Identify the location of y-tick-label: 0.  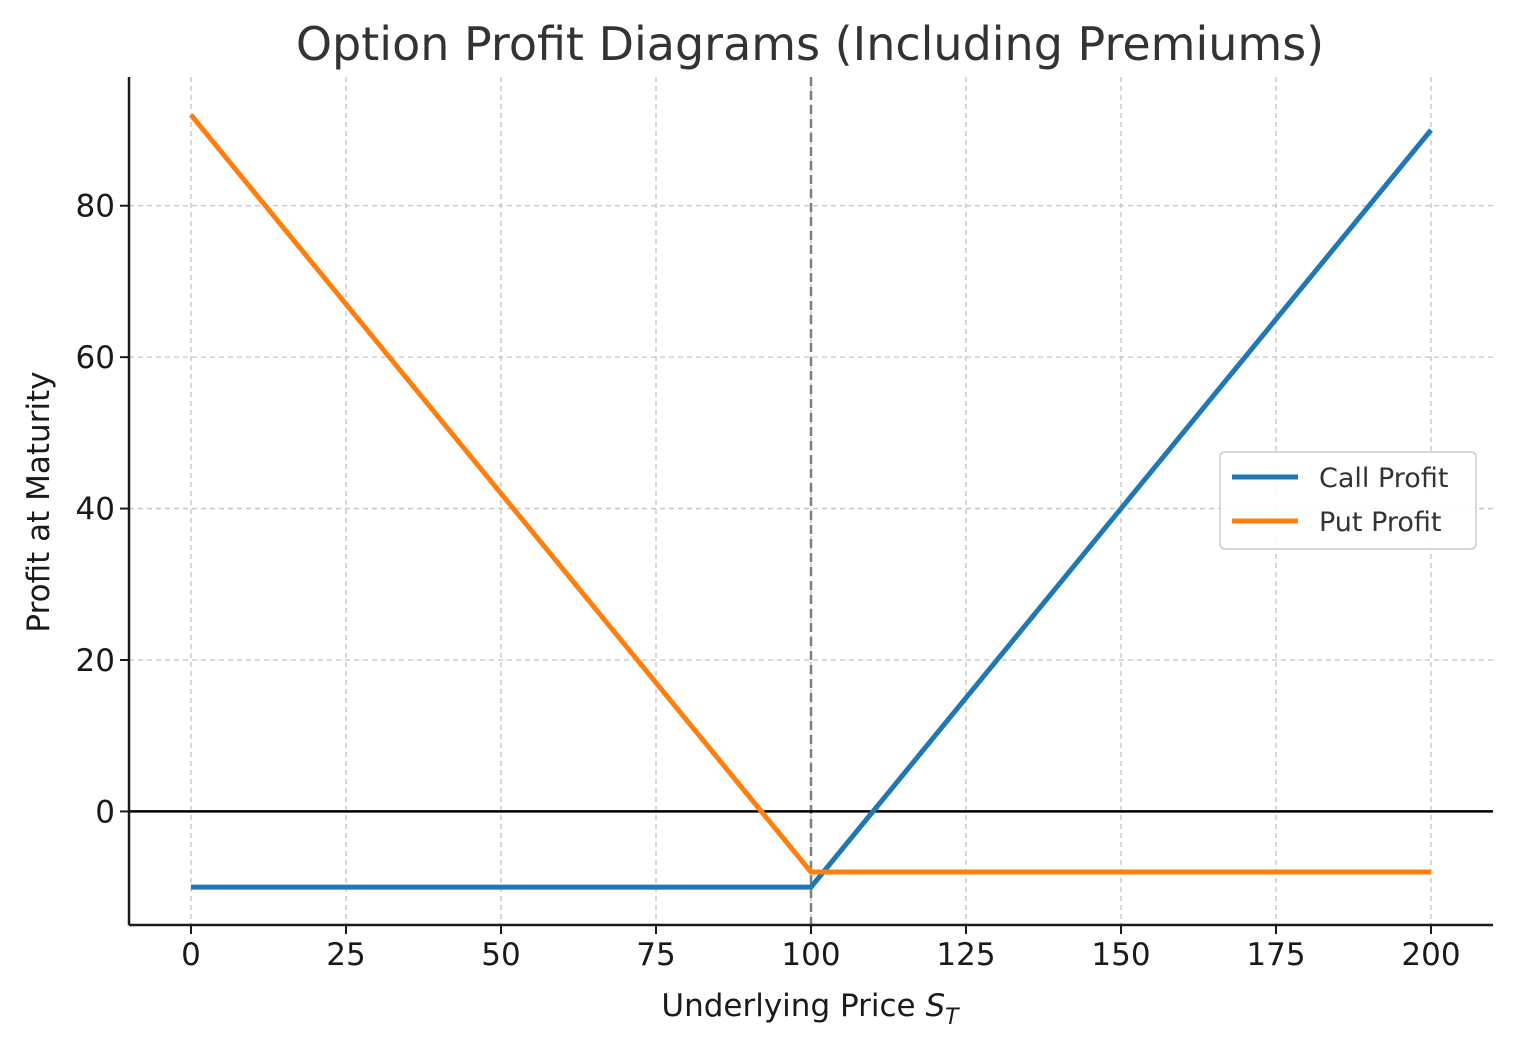
(105, 812).